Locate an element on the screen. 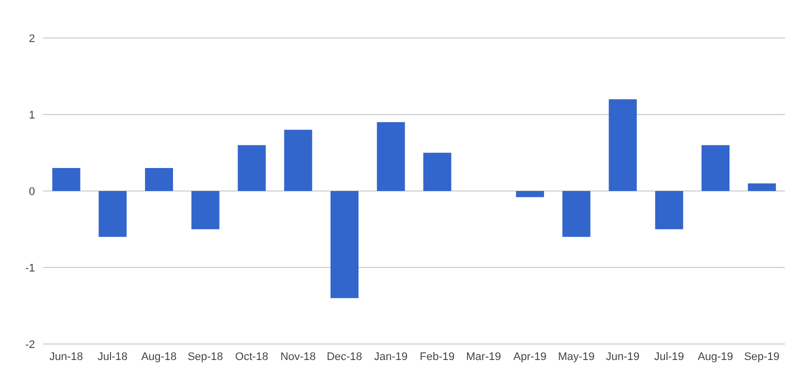  x-tick-label: Aug-19 is located at coordinates (716, 356).